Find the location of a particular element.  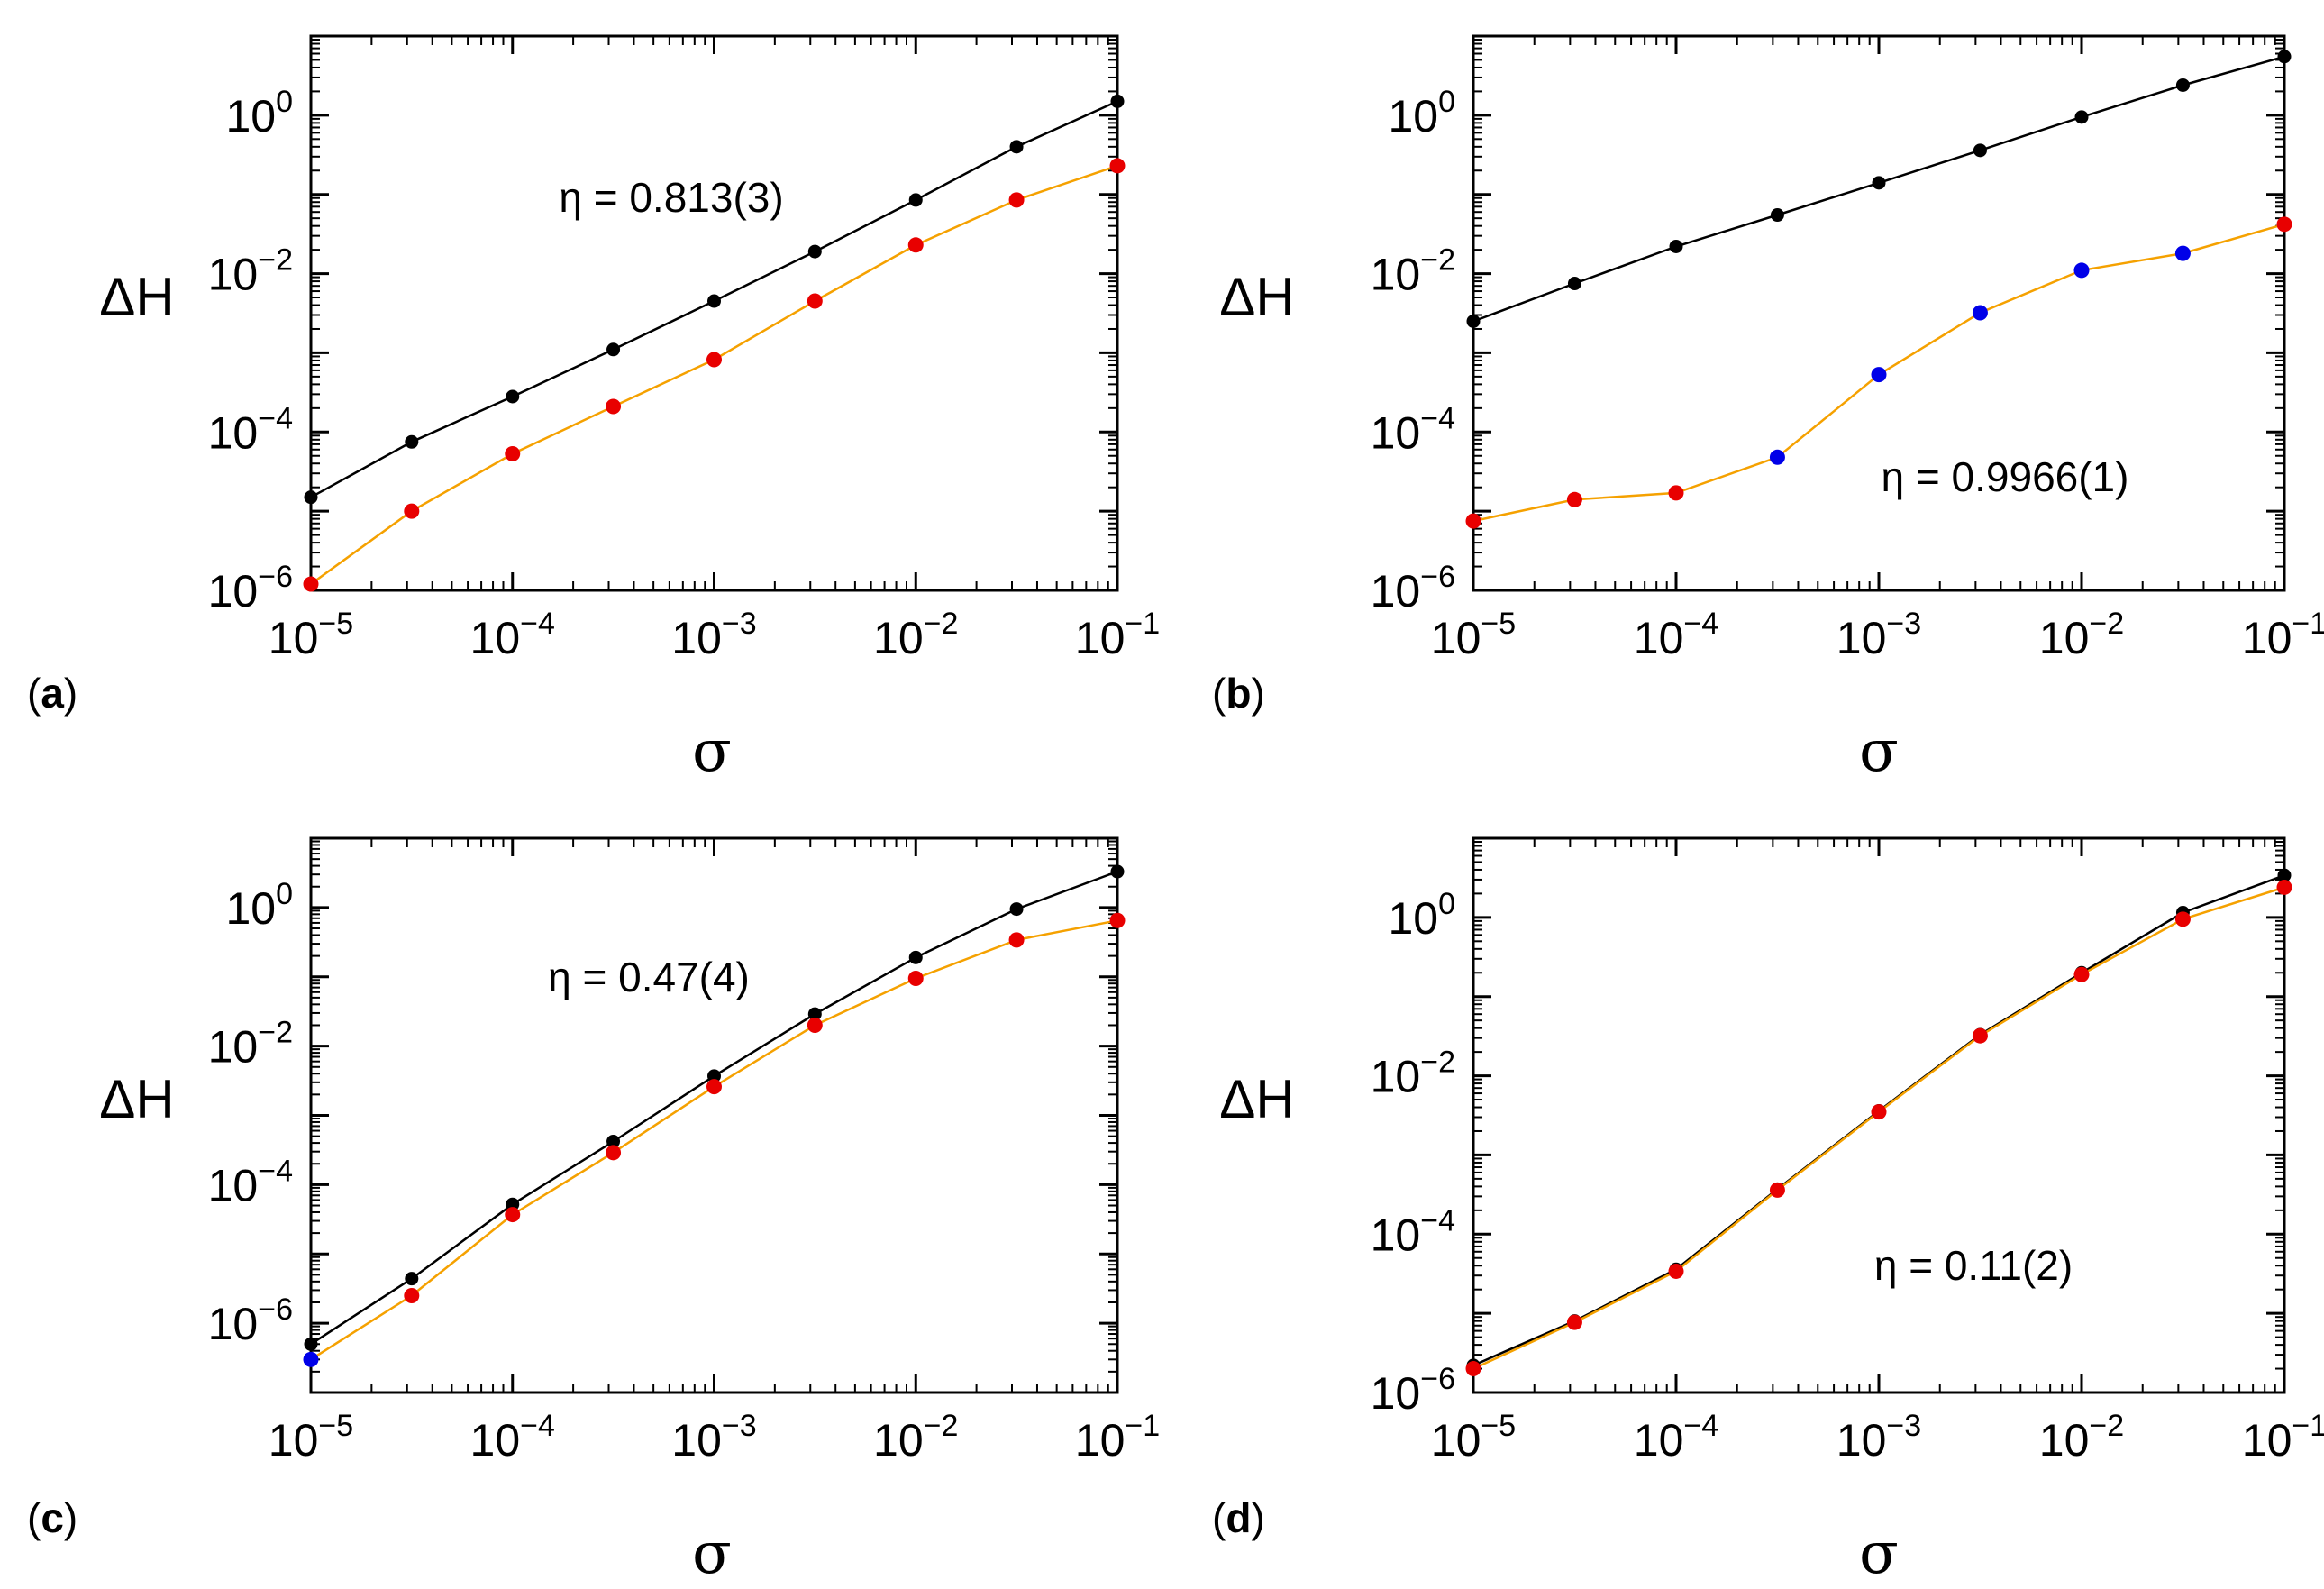

eta-annotation: η = 0.47(4) is located at coordinates (649, 977).